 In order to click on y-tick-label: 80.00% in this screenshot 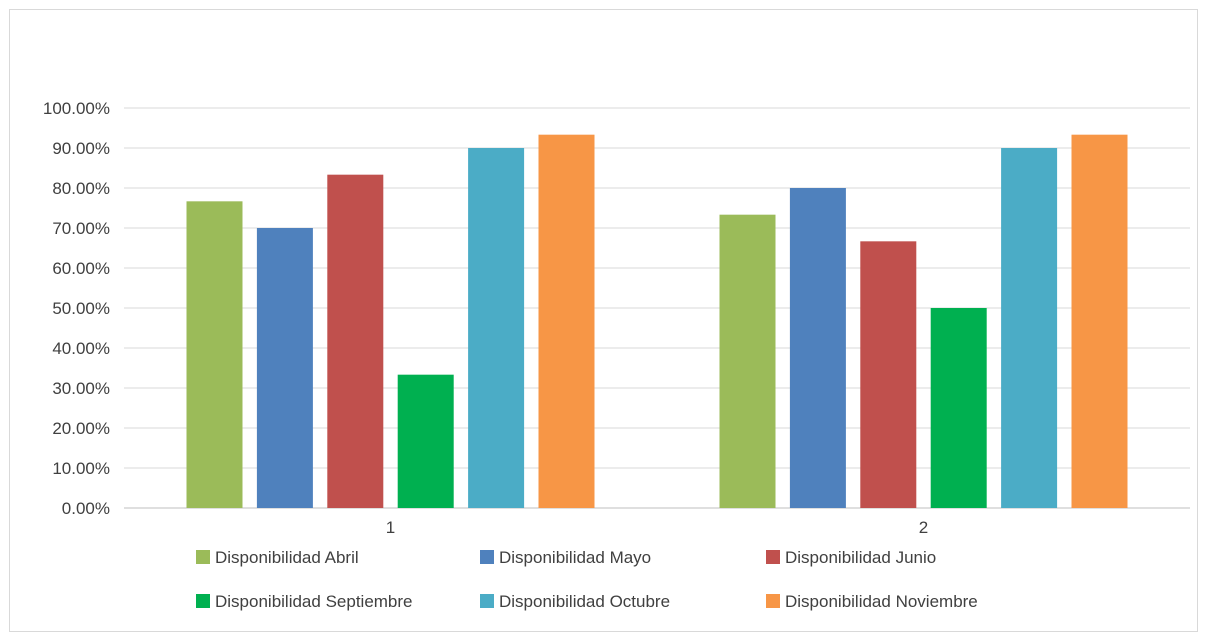, I will do `click(81, 188)`.